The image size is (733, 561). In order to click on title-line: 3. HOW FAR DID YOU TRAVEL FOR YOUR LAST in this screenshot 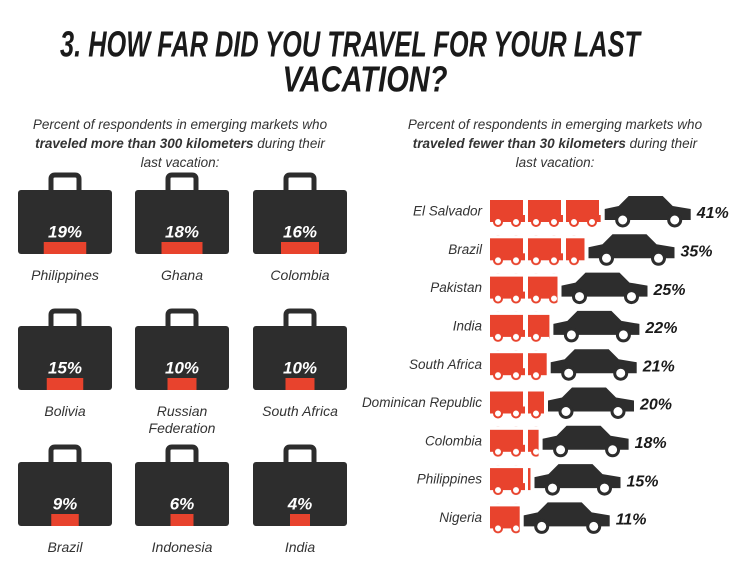, I will do `click(351, 44)`.